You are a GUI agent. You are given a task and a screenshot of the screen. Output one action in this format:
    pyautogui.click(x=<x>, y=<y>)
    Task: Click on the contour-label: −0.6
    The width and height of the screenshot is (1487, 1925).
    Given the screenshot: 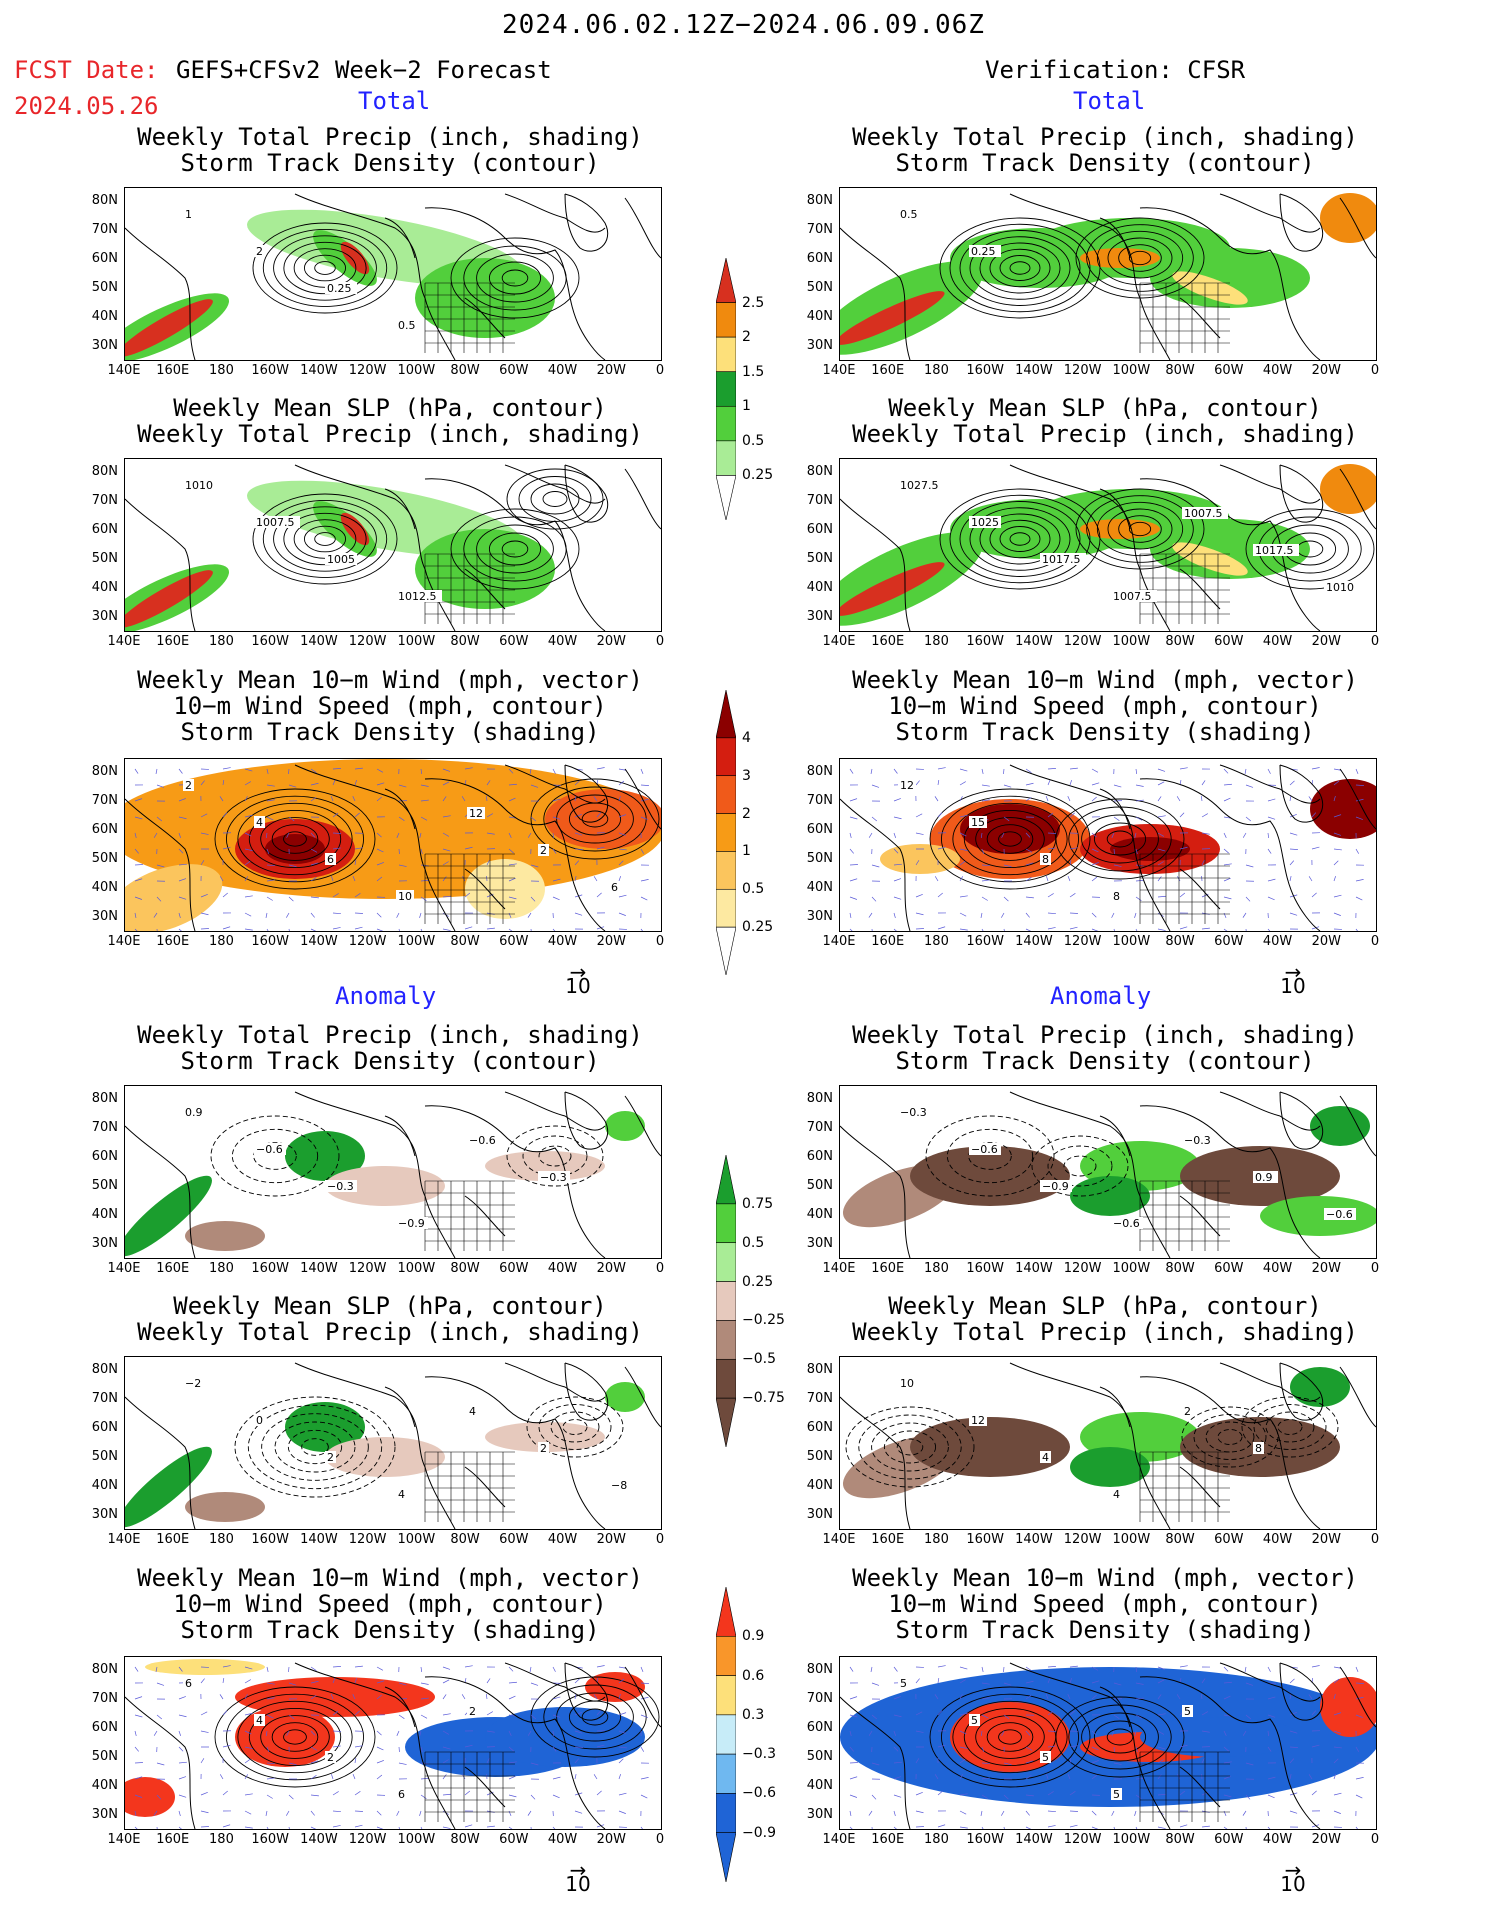 What is the action you would take?
    pyautogui.click(x=482, y=1140)
    